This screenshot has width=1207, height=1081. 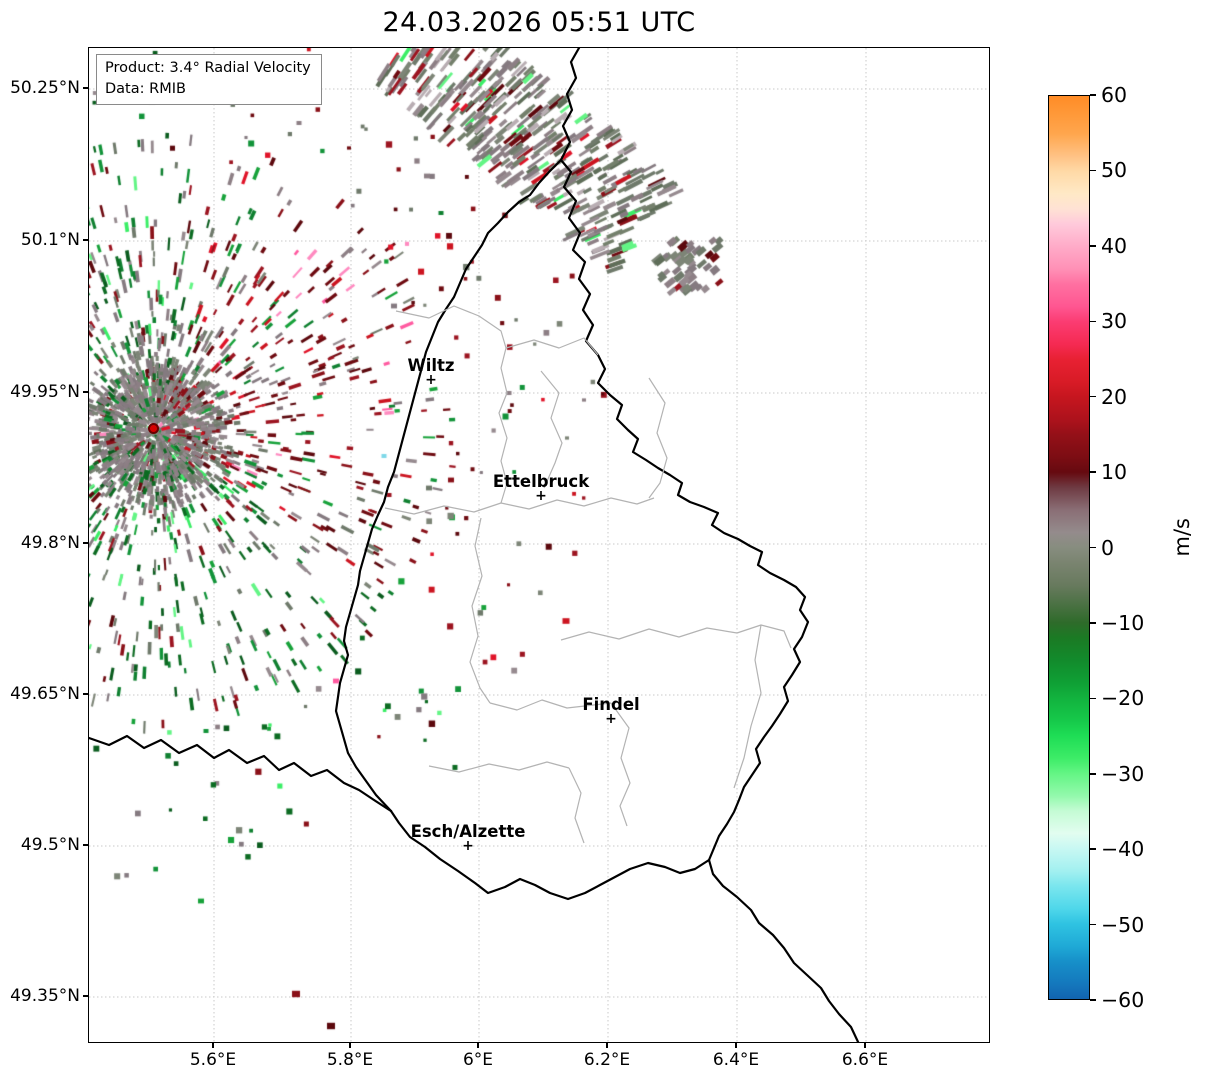 What do you see at coordinates (50, 845) in the screenshot?
I see `y-axis-tick-label: 49.5°N` at bounding box center [50, 845].